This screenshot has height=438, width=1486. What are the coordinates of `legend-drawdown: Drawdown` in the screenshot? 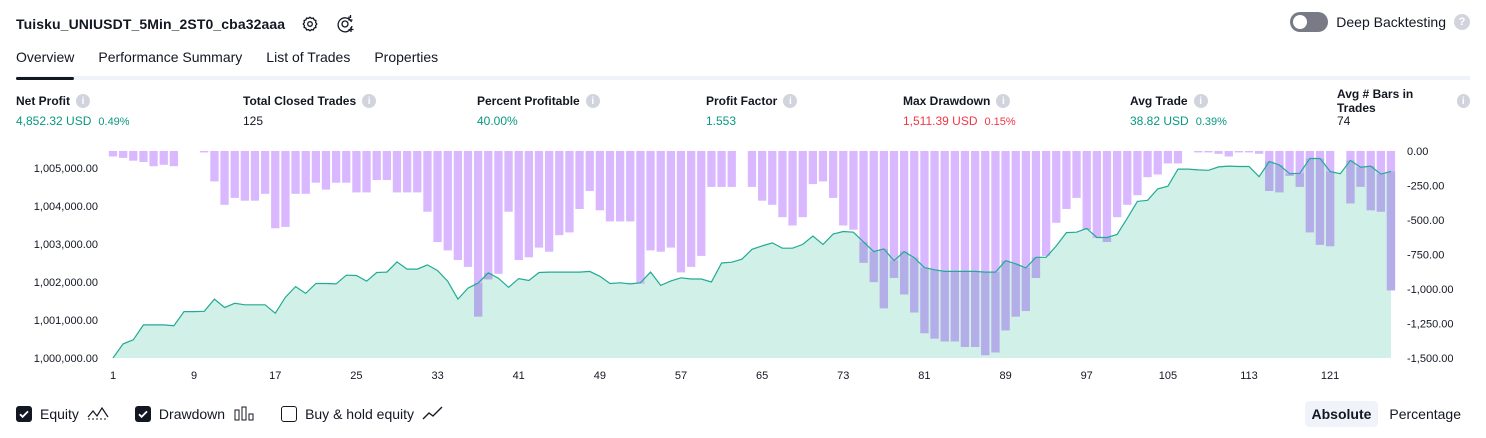 It's located at (194, 414).